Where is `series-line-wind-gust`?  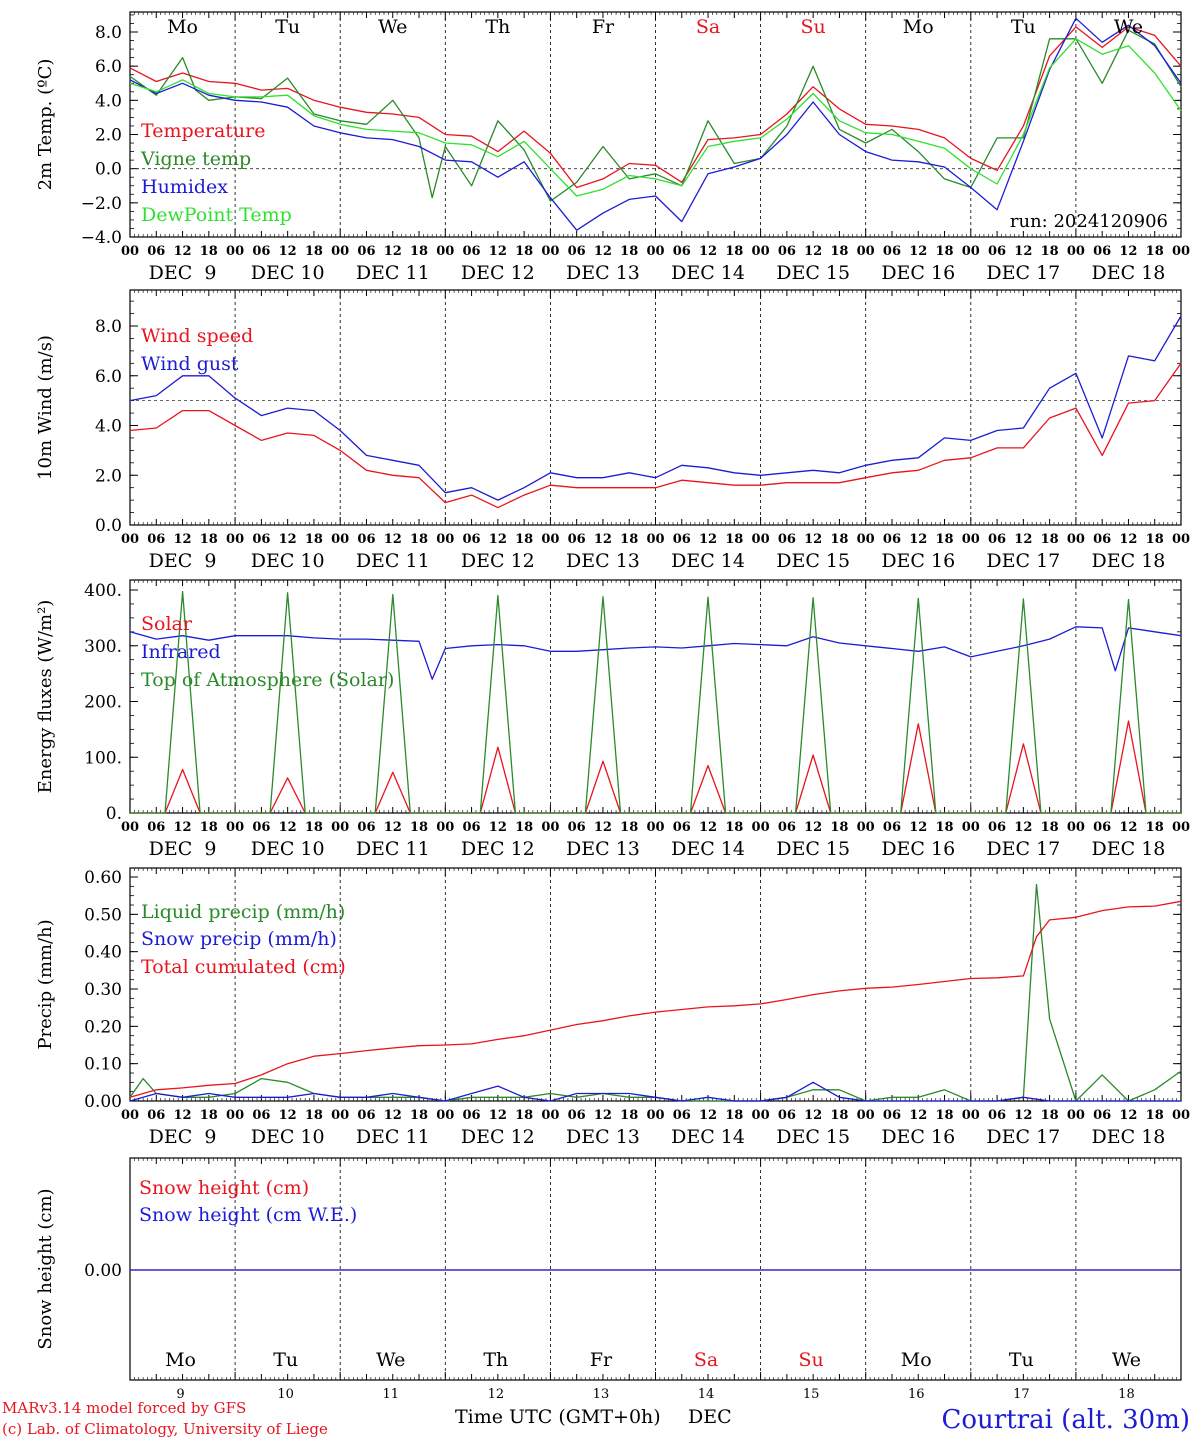
series-line-wind-gust is located at coordinates (655, 408).